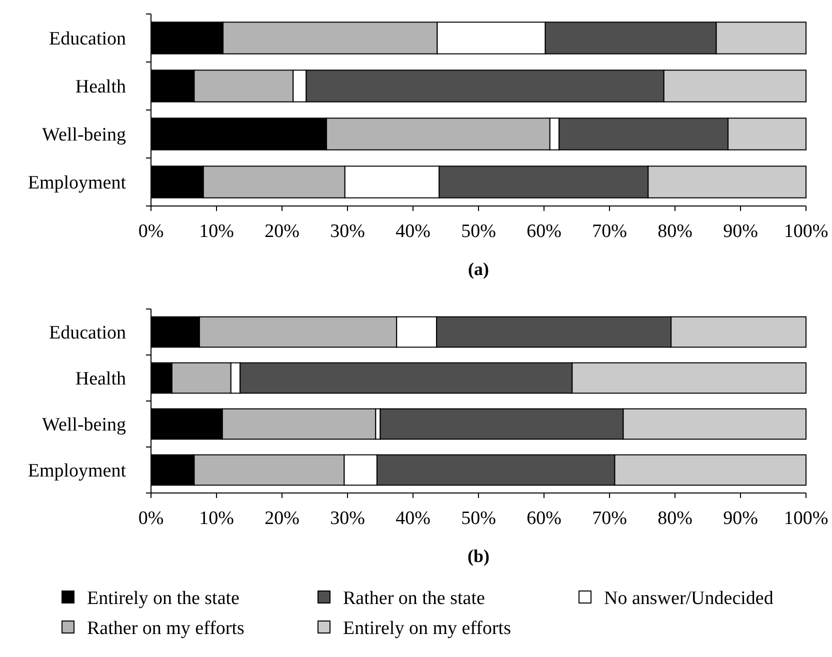  What do you see at coordinates (689, 598) in the screenshot?
I see `legend-label: No answer/Undecided` at bounding box center [689, 598].